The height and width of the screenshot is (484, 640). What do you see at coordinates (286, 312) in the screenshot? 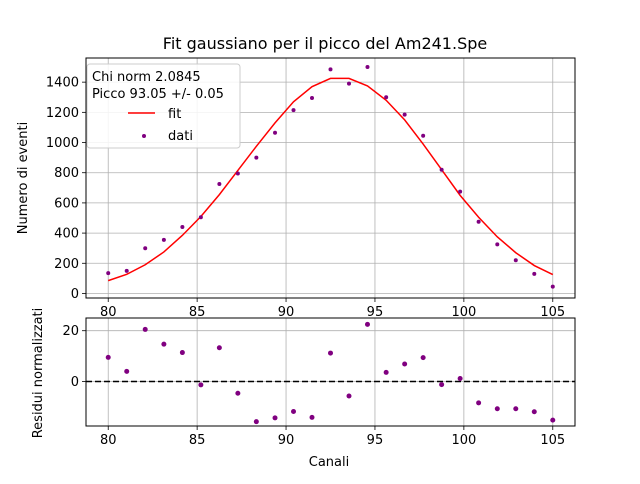
I see `top-x-tick-label: 90` at bounding box center [286, 312].